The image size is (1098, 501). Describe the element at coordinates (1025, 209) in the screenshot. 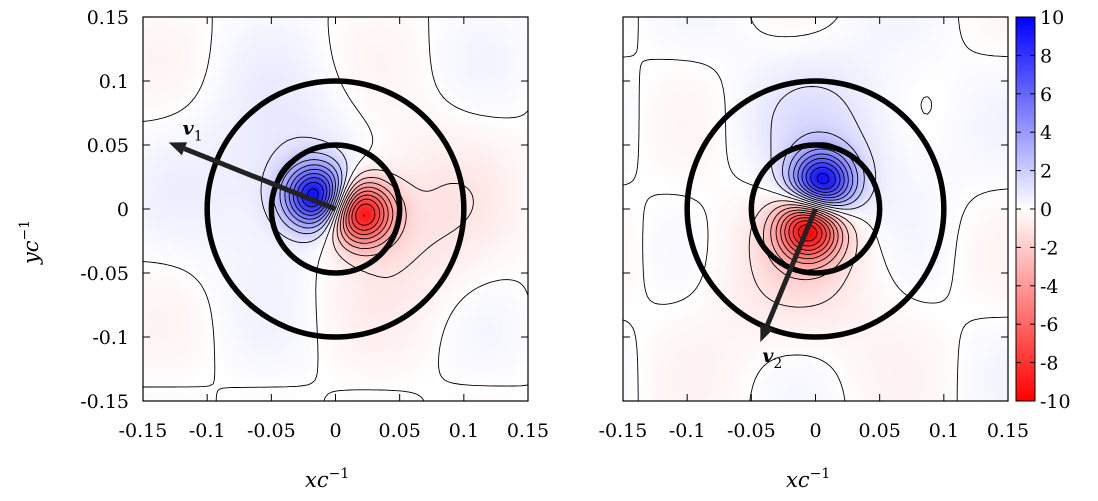

I see `colorbar-ticks` at that location.